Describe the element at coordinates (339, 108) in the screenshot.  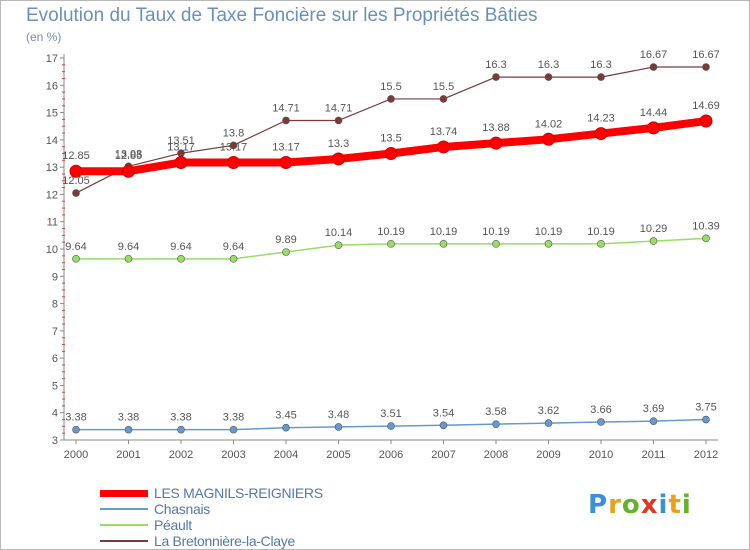
I see `data-label: 14.71` at that location.